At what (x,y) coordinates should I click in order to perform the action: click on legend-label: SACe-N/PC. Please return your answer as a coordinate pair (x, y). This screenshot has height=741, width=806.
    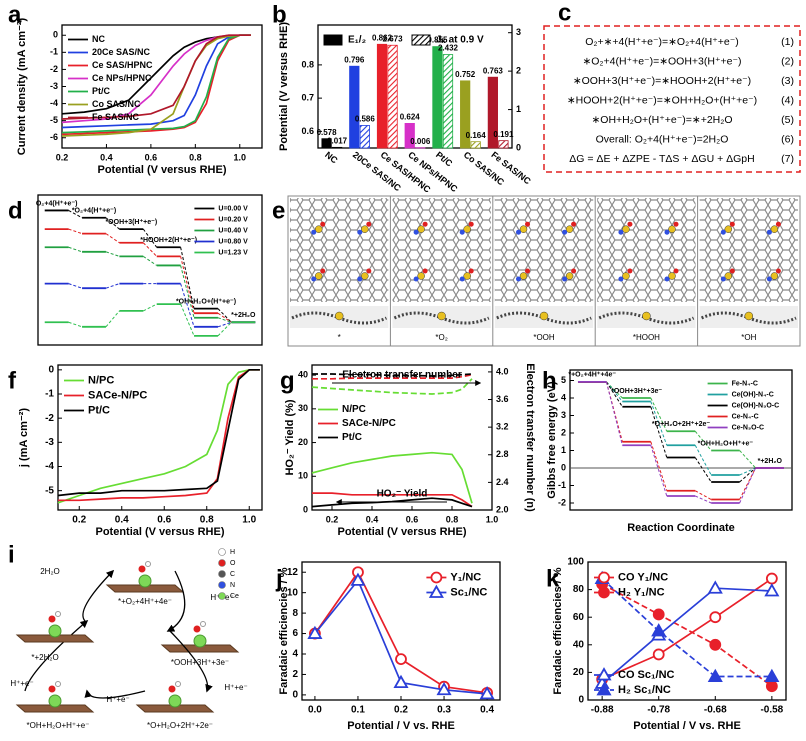
    Looking at the image, I should click on (369, 423).